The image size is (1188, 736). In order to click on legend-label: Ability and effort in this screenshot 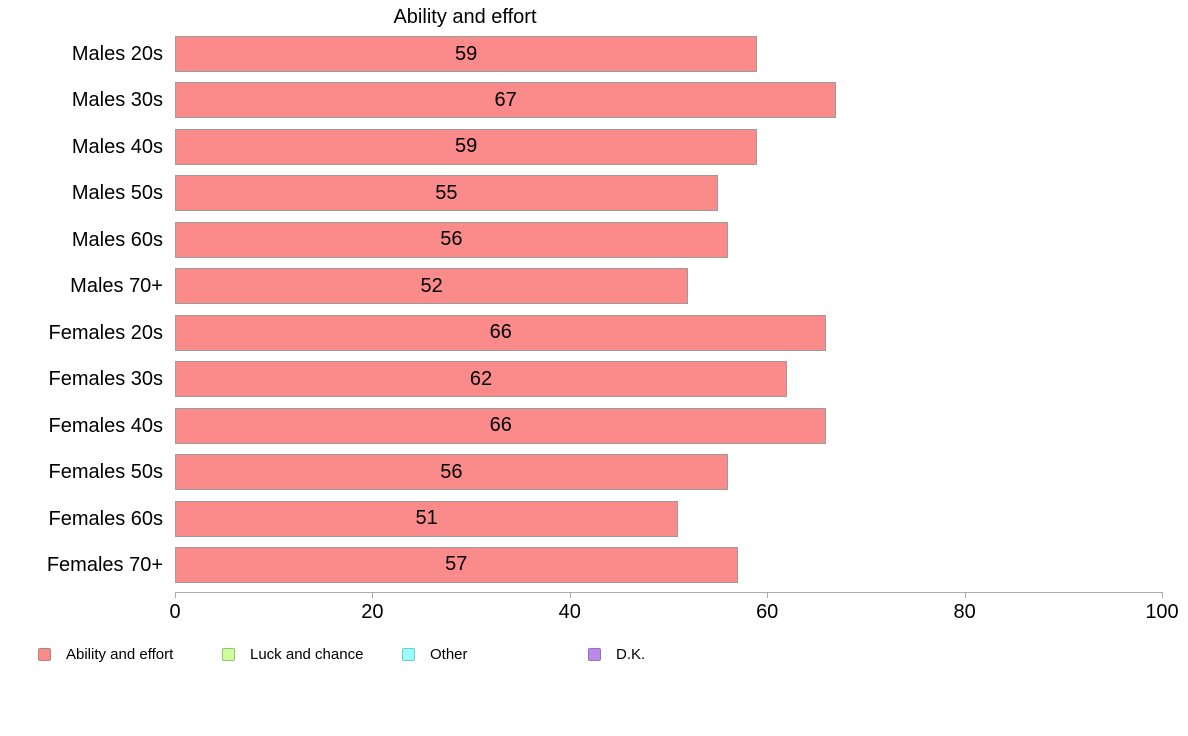, I will do `click(120, 654)`.